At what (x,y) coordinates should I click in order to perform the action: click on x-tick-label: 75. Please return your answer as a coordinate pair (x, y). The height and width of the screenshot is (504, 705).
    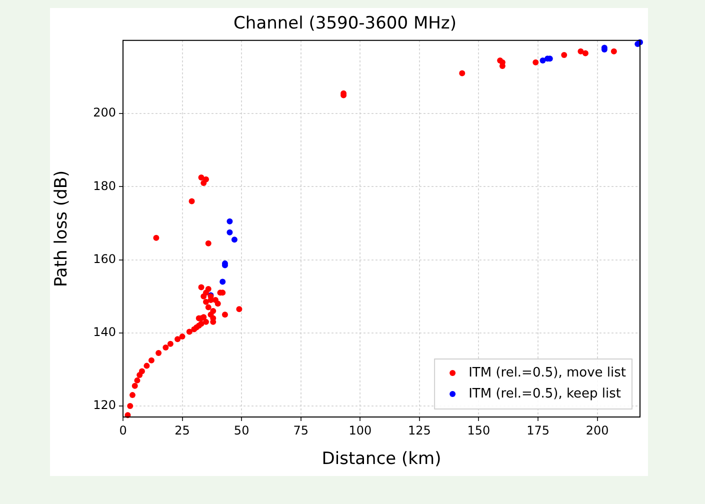
    Looking at the image, I should click on (301, 430).